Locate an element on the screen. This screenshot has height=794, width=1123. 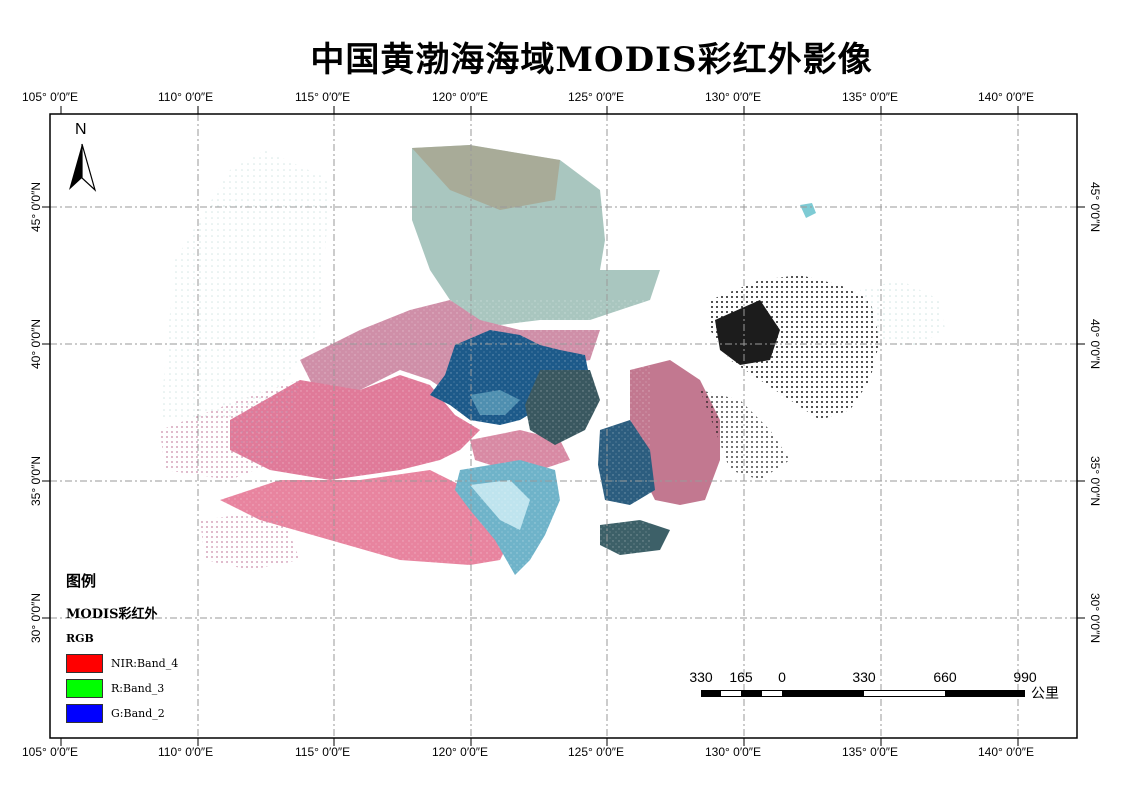
island-sakhalin is located at coordinates (808, 210).